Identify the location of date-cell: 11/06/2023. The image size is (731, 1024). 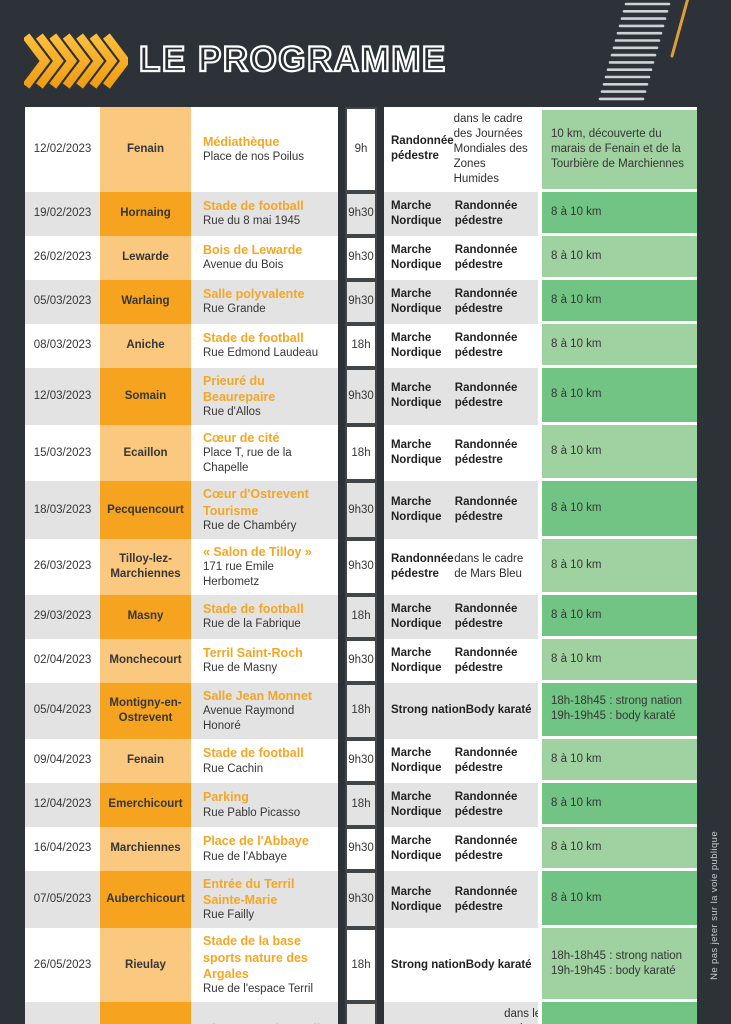
(62, 1013).